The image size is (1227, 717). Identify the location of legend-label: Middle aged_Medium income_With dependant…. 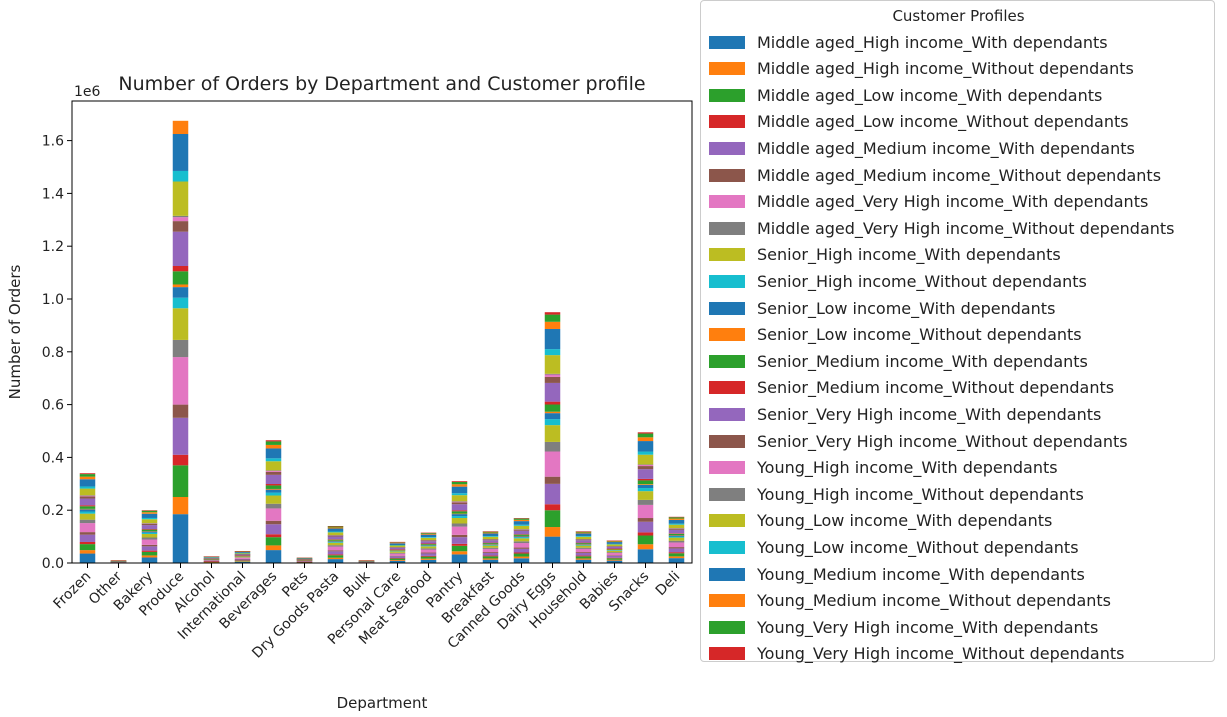
(946, 148).